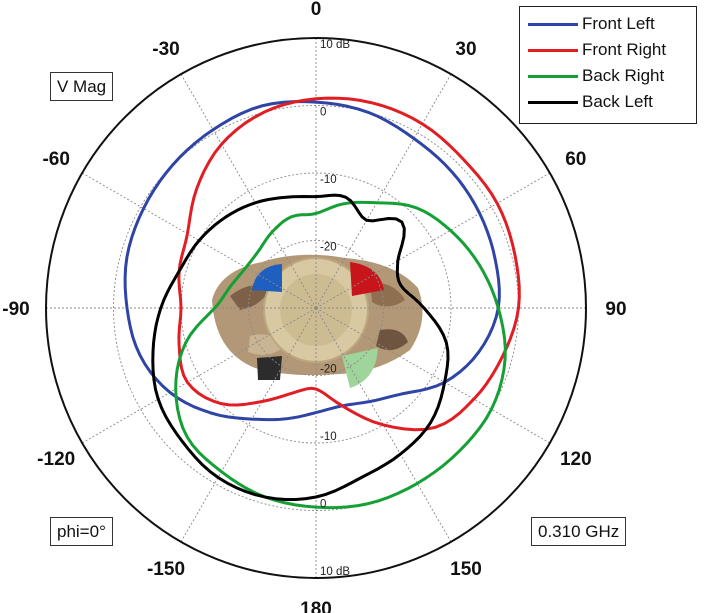 The height and width of the screenshot is (613, 704). I want to click on angle-label: 30, so click(465, 49).